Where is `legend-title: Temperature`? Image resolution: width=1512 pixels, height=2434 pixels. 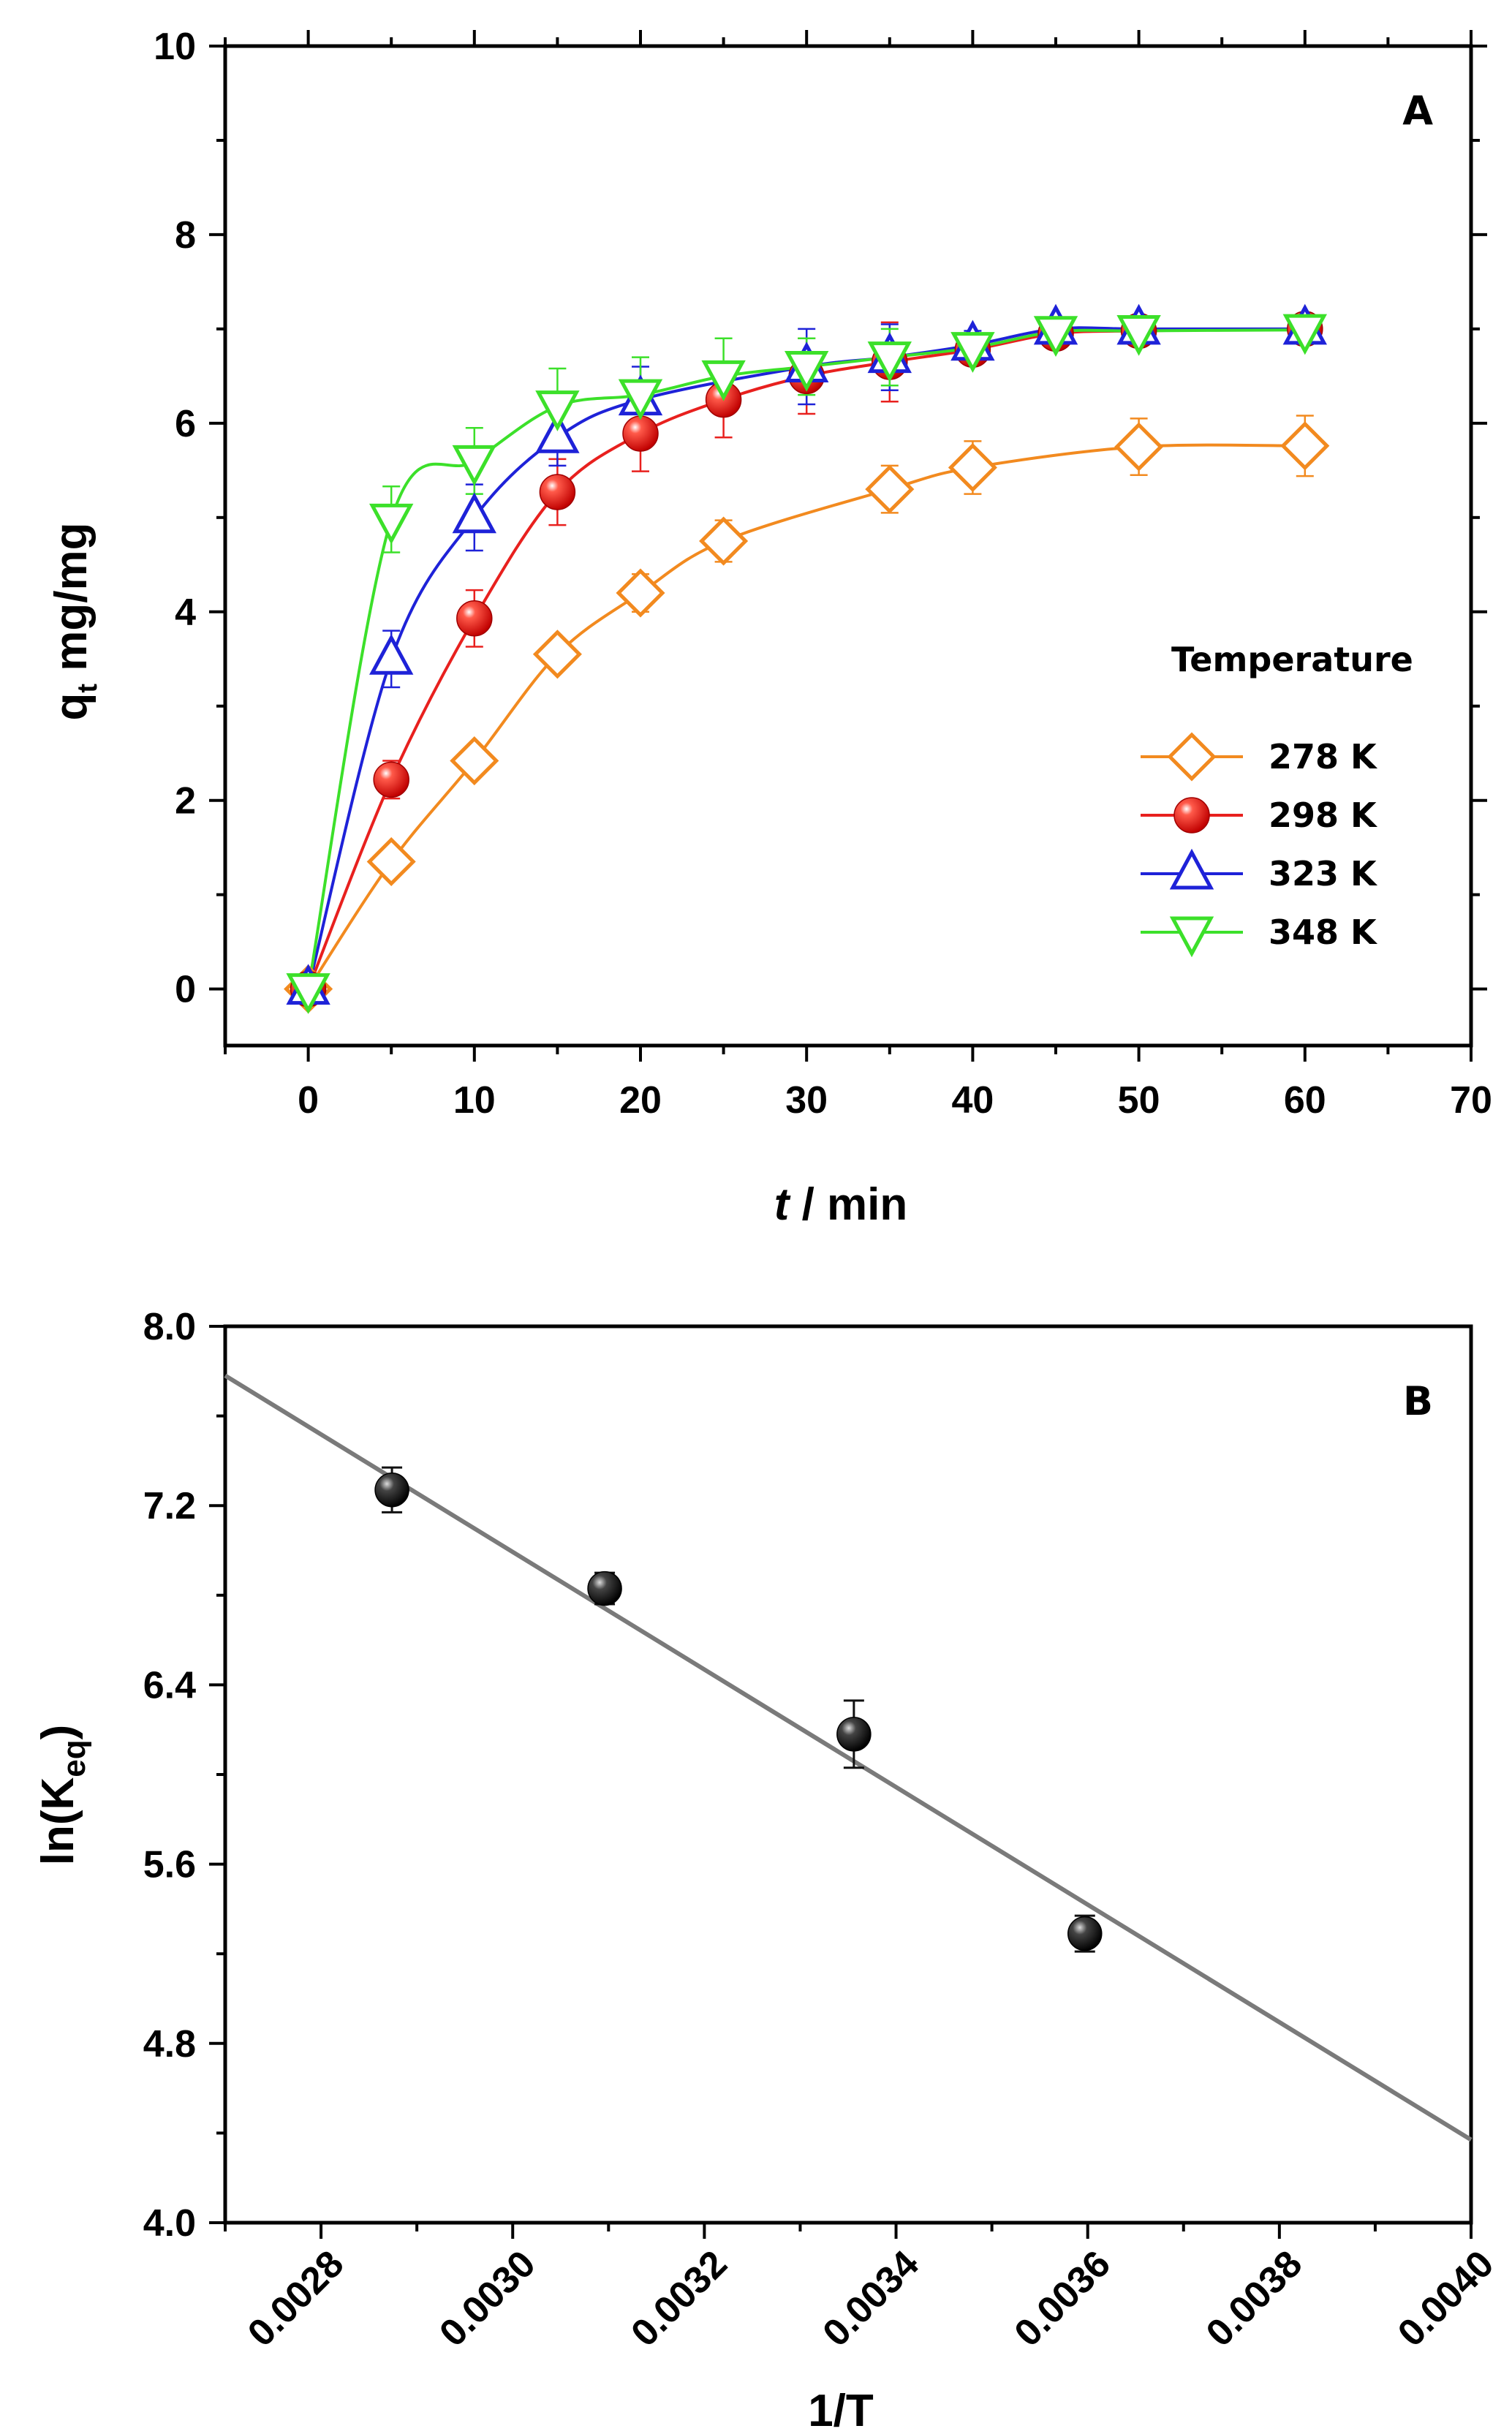 legend-title: Temperature is located at coordinates (1292, 659).